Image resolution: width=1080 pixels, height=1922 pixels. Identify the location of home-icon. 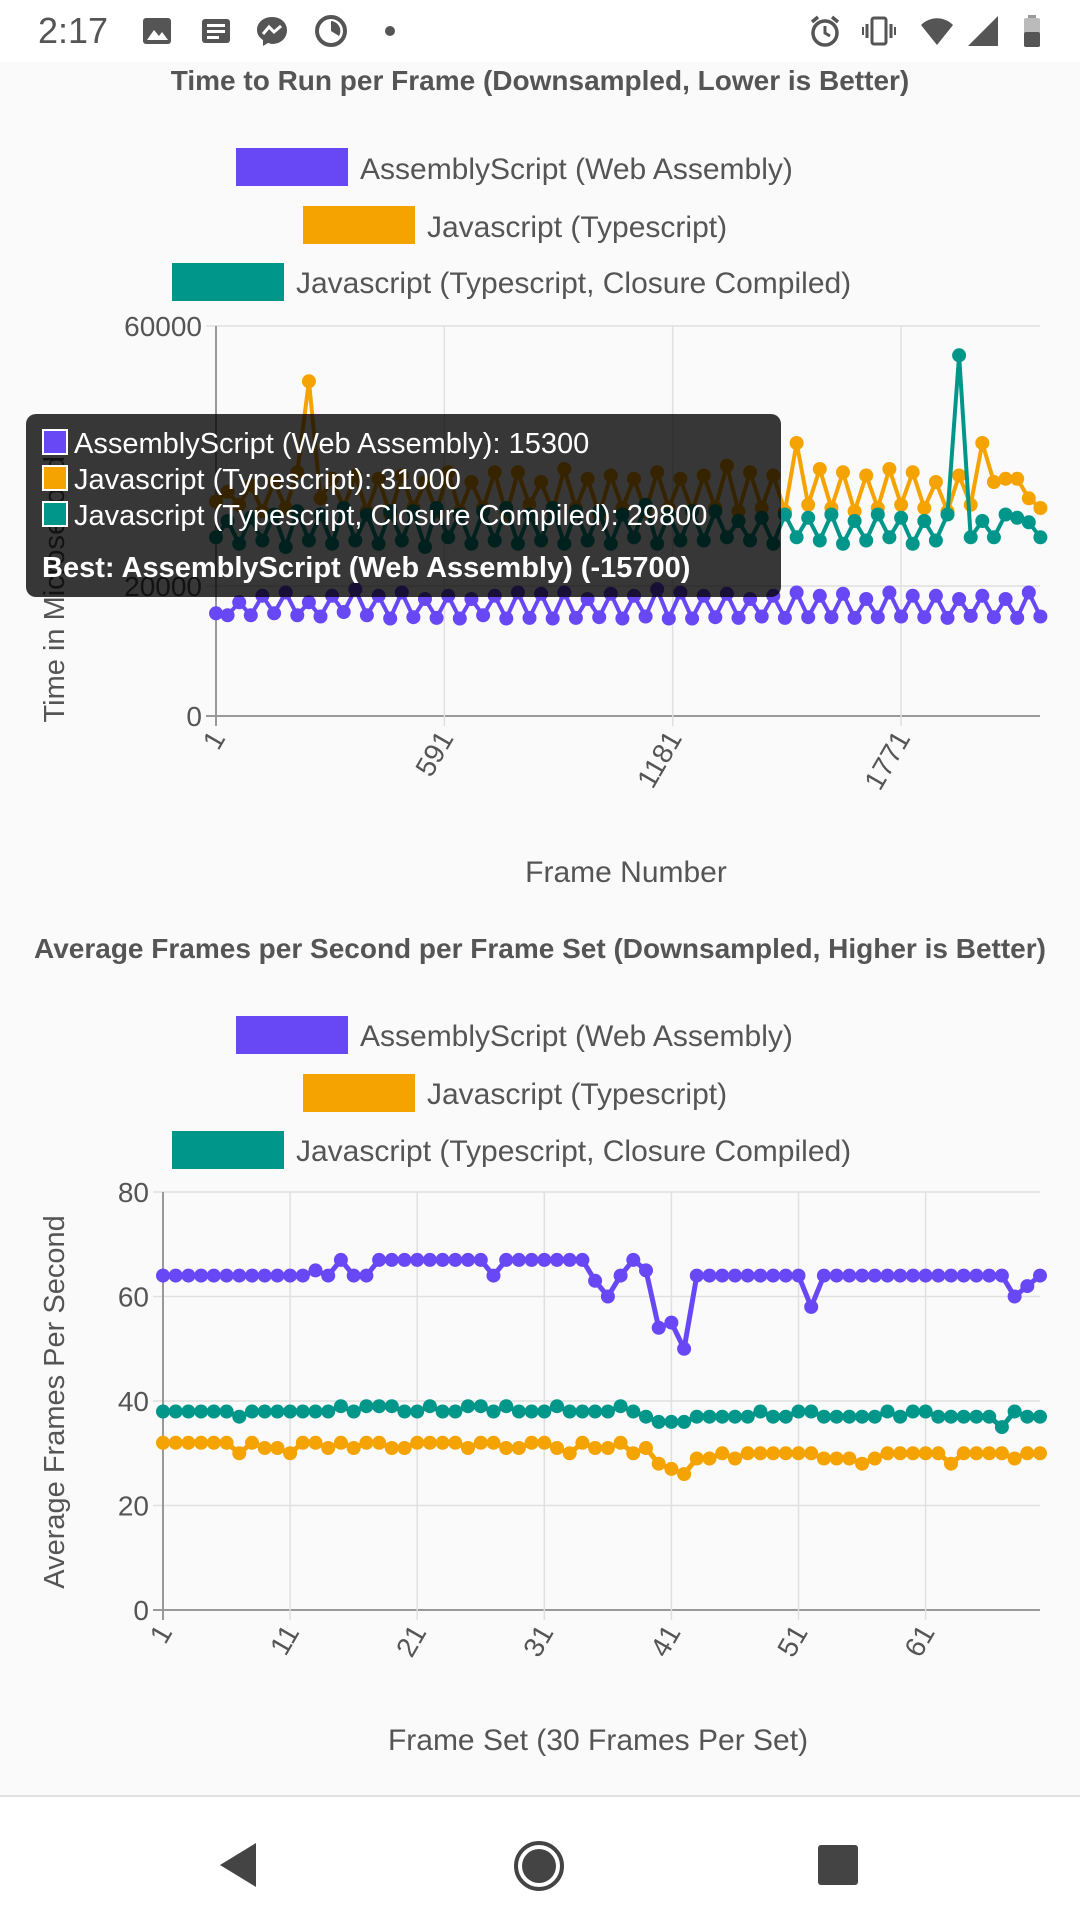
(539, 1866).